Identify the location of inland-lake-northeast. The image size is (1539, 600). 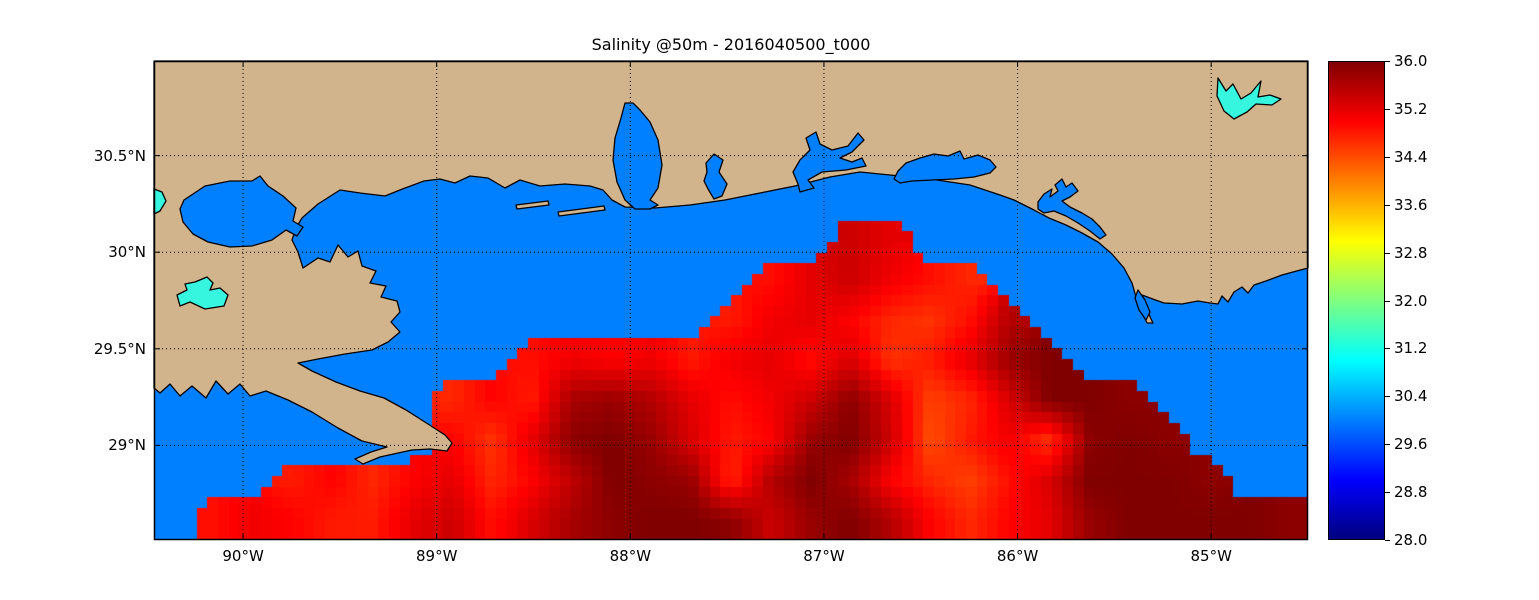
(1249, 98).